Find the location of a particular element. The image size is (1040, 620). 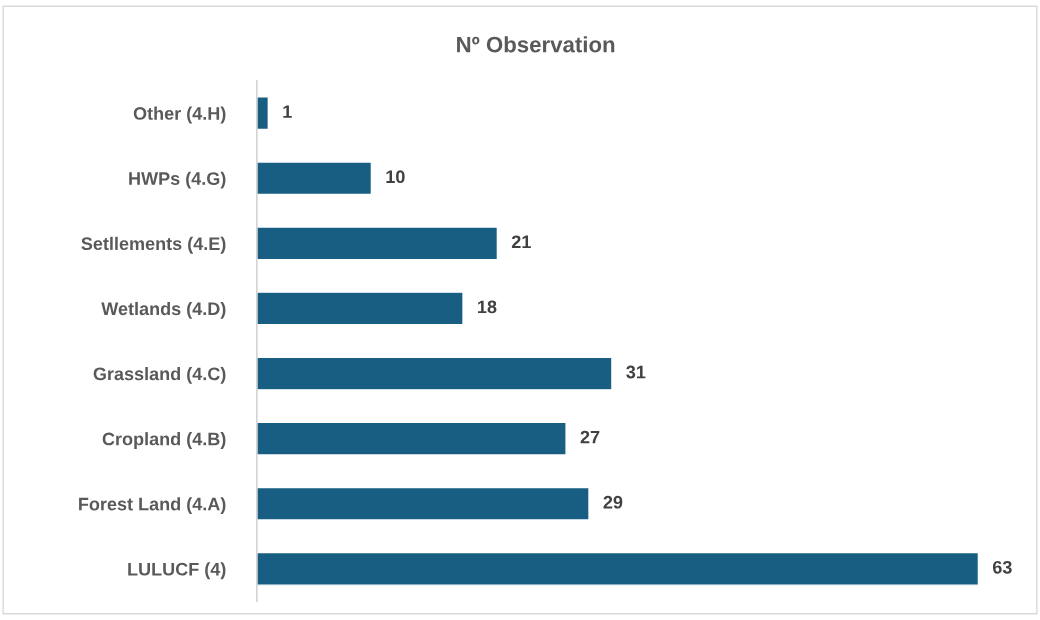

data-label: 29 is located at coordinates (613, 502).